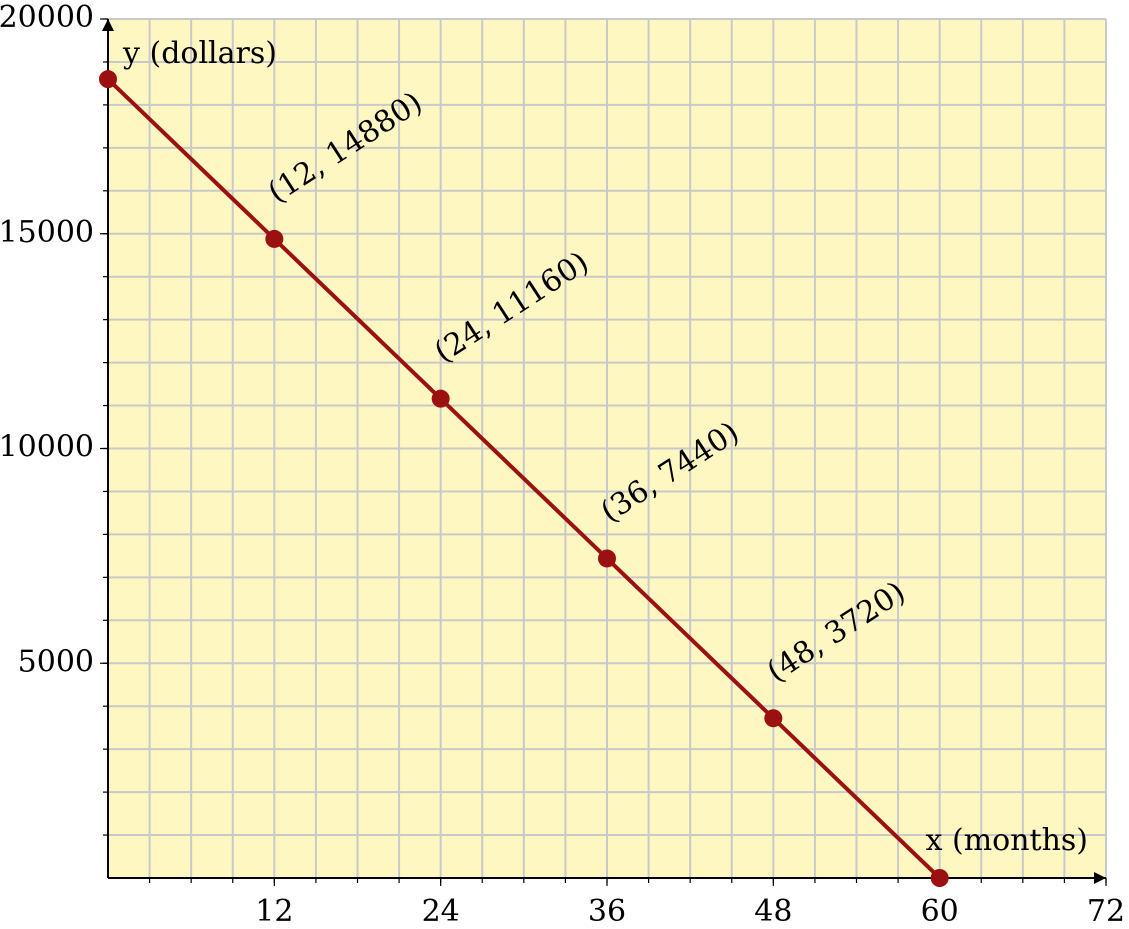 The height and width of the screenshot is (929, 1129). What do you see at coordinates (47, 17) in the screenshot?
I see `y-tick-label: 20000` at bounding box center [47, 17].